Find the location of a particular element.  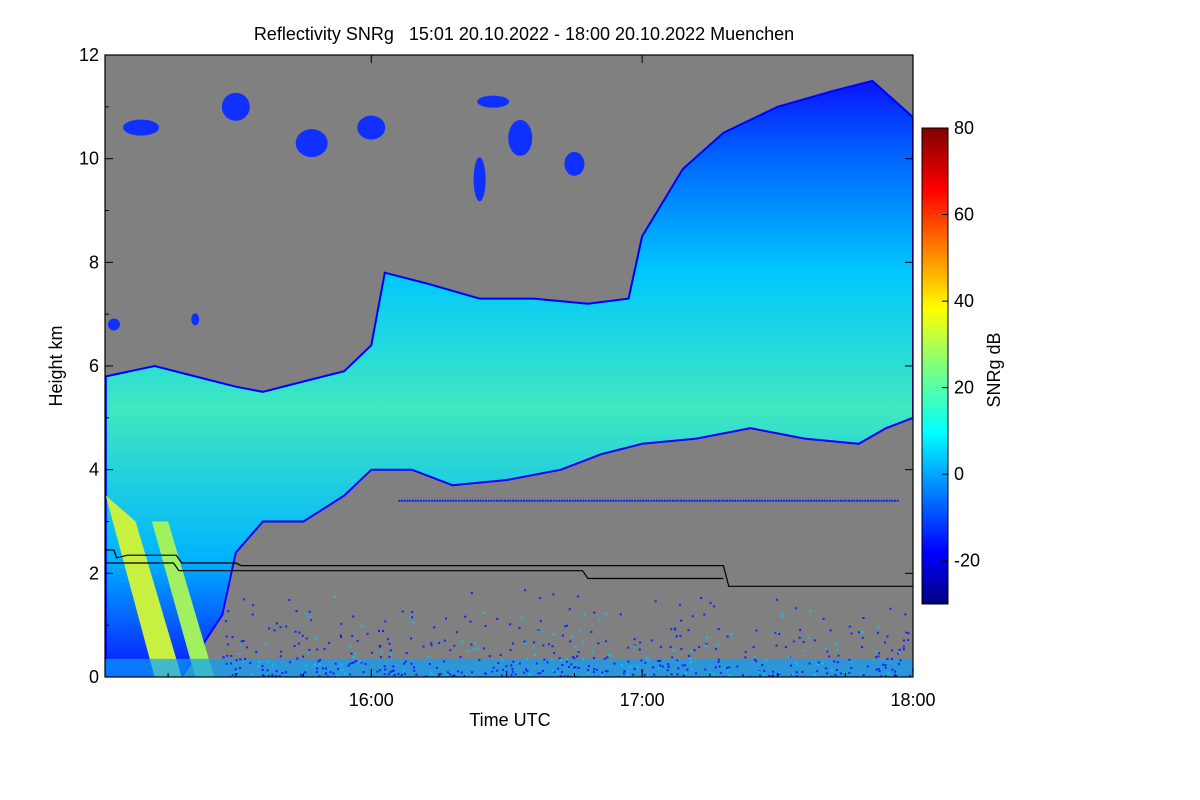

y-tick-label: 0 is located at coordinates (94, 677).